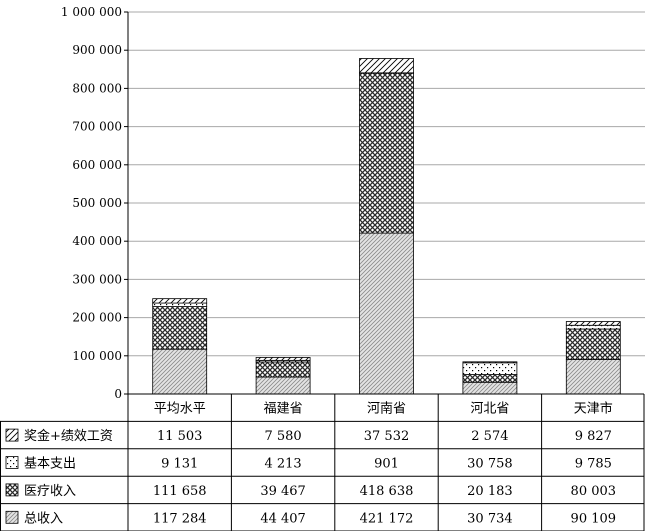 This screenshot has width=645, height=531. Describe the element at coordinates (490, 518) in the screenshot. I see `data-label: 30 734` at that location.